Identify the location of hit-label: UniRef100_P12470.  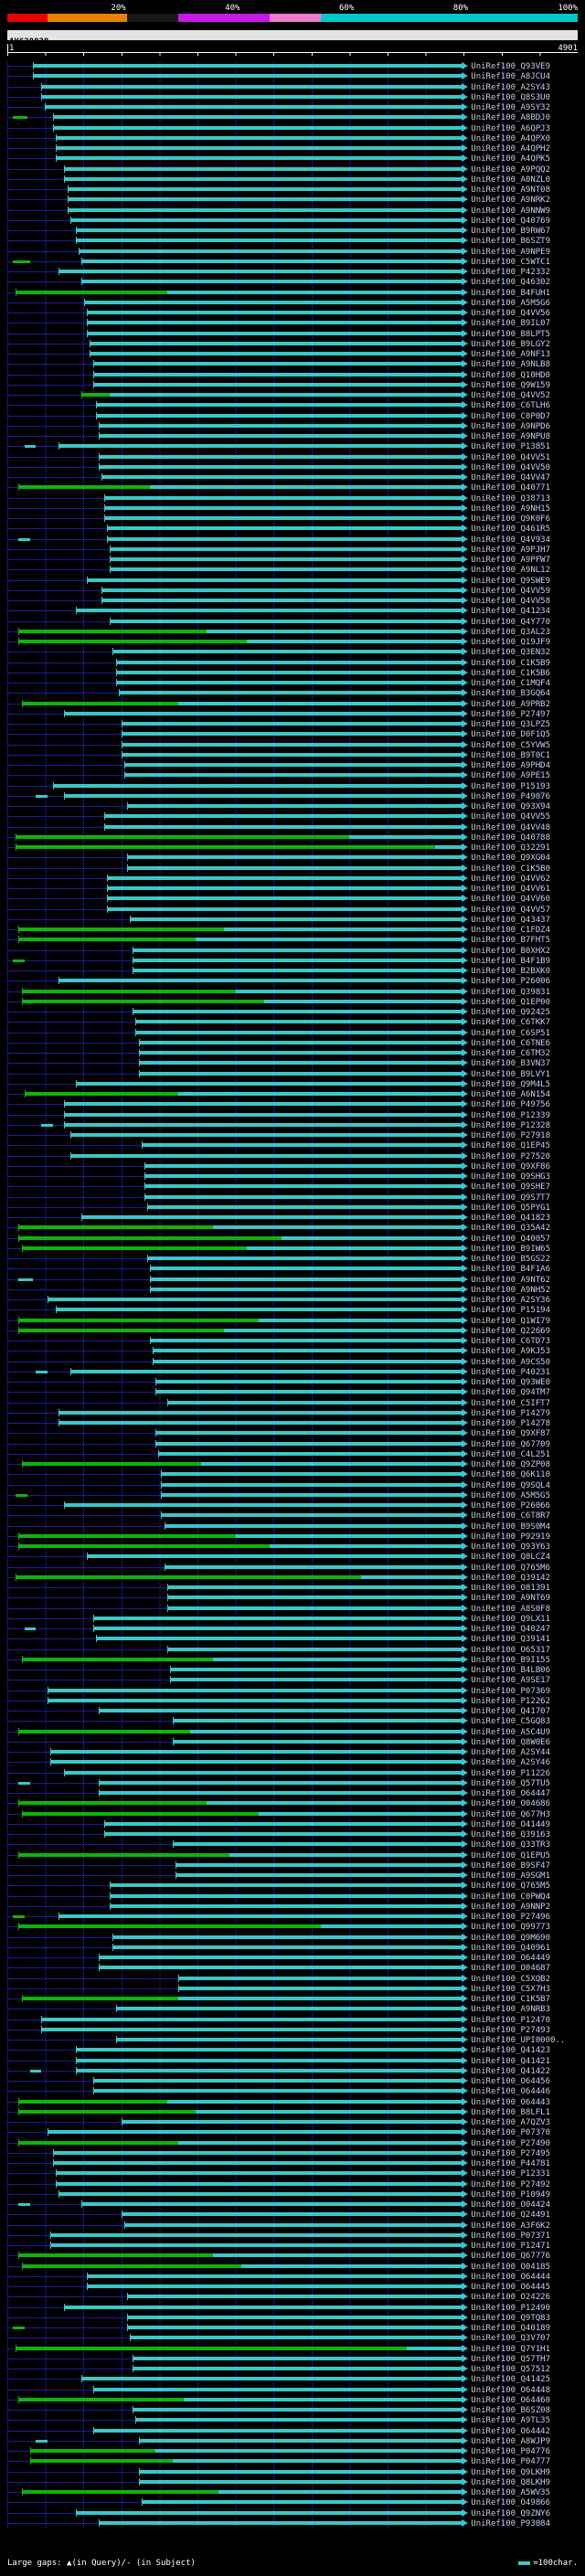
(511, 2020).